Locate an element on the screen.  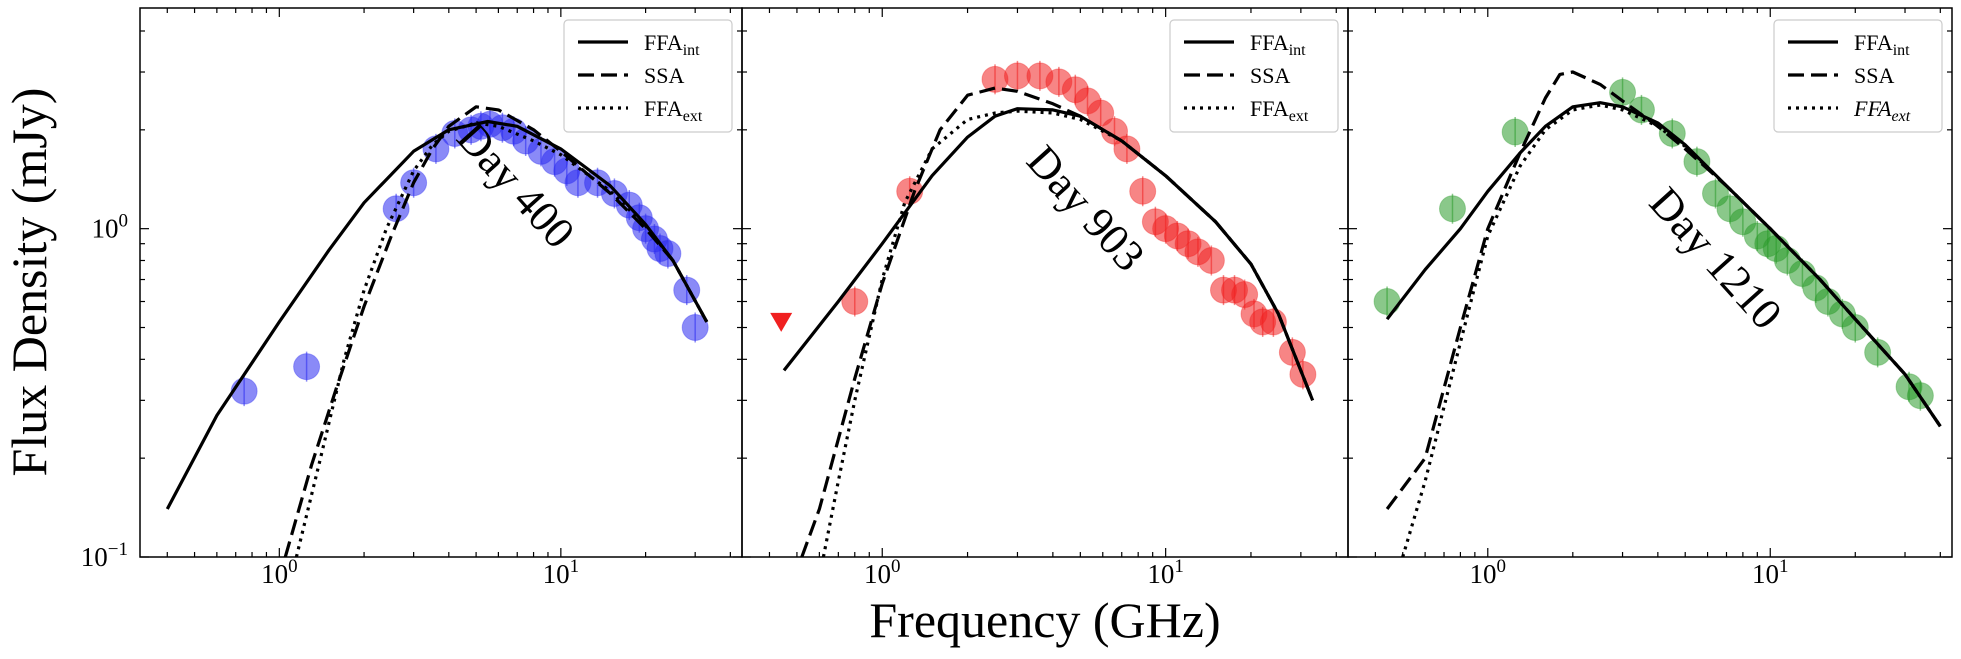
x-axis-title: Frequency (GHz) is located at coordinates (1044, 620).